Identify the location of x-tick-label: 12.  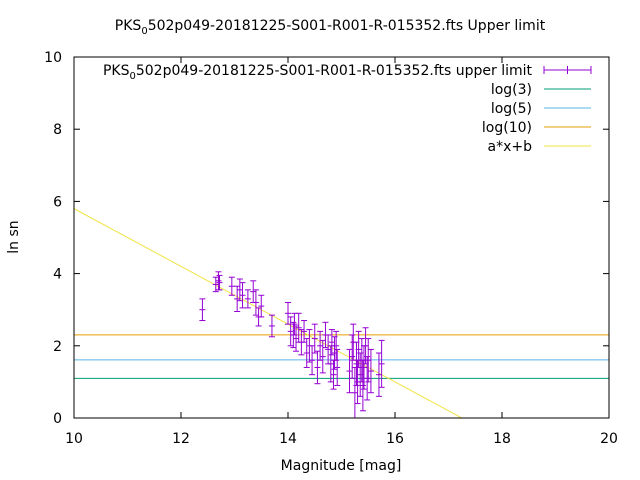
(181, 439).